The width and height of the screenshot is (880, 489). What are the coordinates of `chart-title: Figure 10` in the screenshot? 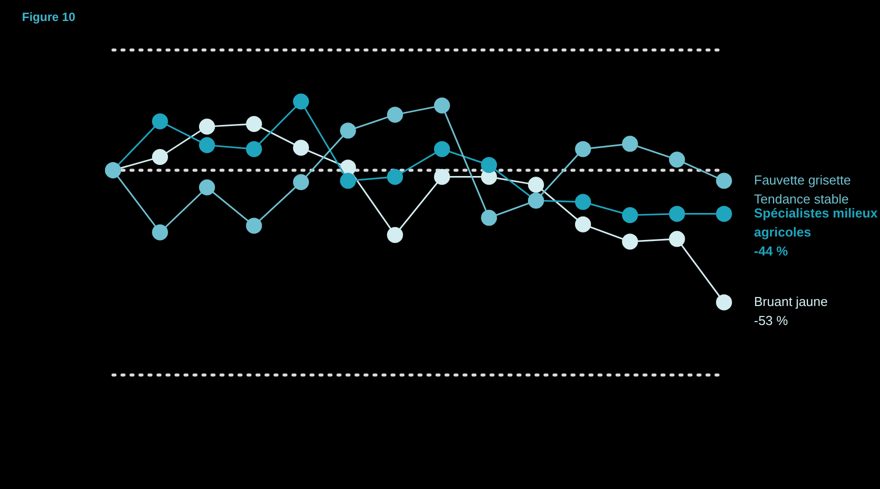 It's located at (49, 17).